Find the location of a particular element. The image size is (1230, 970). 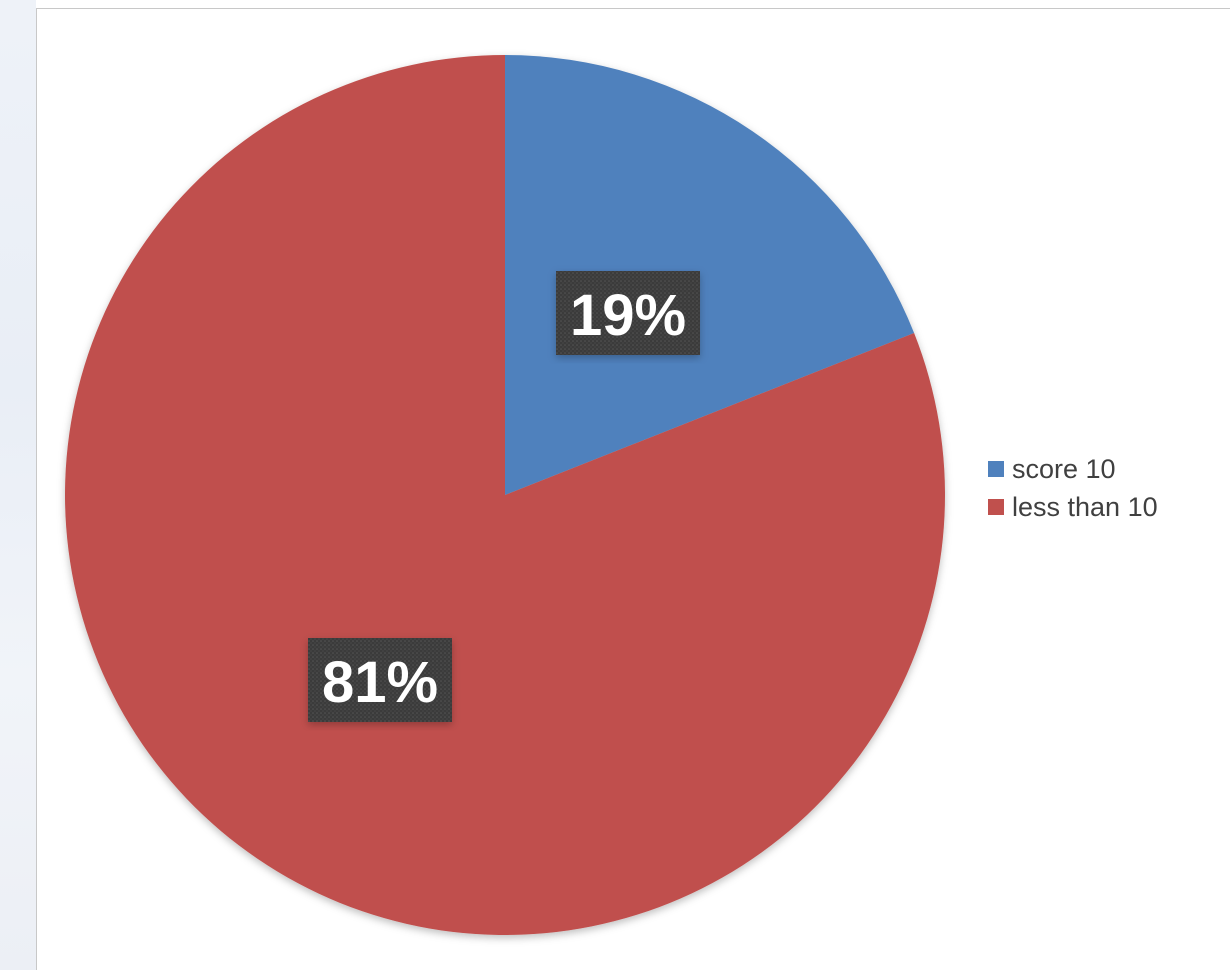

legend: score 10 less than 10 is located at coordinates (1073, 488).